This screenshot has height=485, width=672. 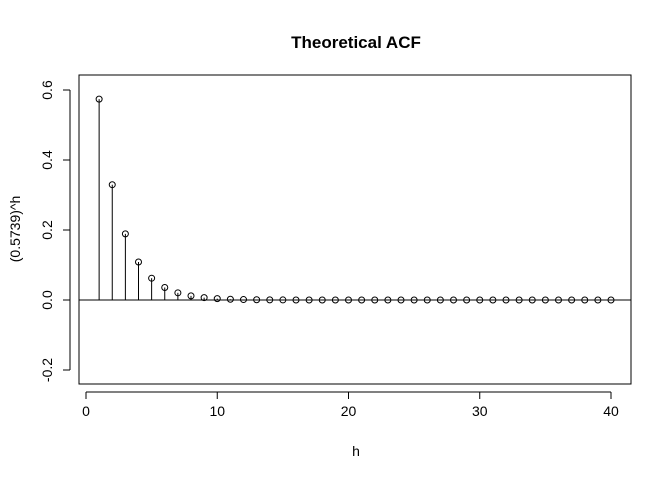 What do you see at coordinates (47, 160) in the screenshot?
I see `y-tick-label: 0.4` at bounding box center [47, 160].